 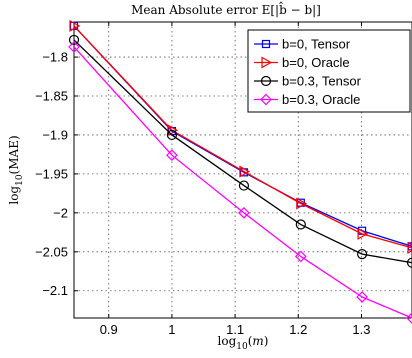 I want to click on y-tick-label: −1.9, so click(x=55, y=134).